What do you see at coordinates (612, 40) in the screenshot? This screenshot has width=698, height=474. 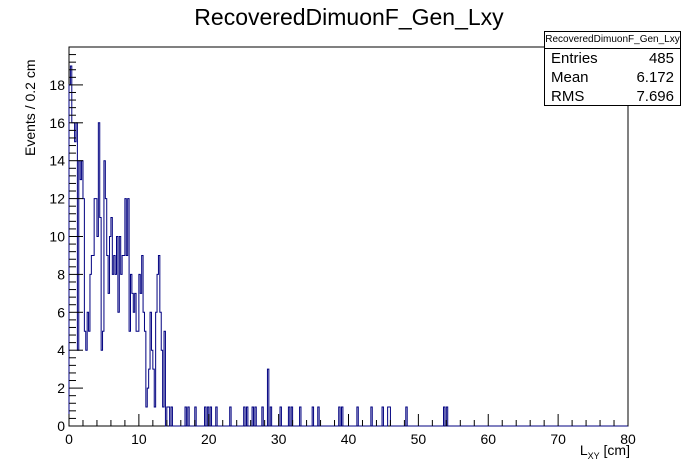 I see `stats-title: RecoveredDimuonF_Gen_Lxy` at bounding box center [612, 40].